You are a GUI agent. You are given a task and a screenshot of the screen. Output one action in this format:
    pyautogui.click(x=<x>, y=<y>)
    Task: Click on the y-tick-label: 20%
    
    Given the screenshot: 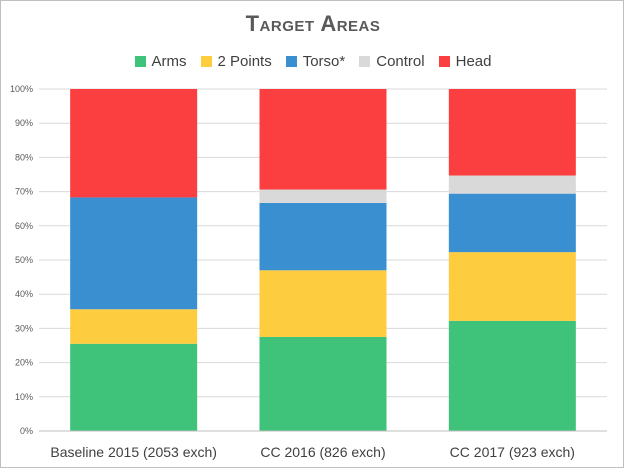 What is the action you would take?
    pyautogui.click(x=24, y=363)
    